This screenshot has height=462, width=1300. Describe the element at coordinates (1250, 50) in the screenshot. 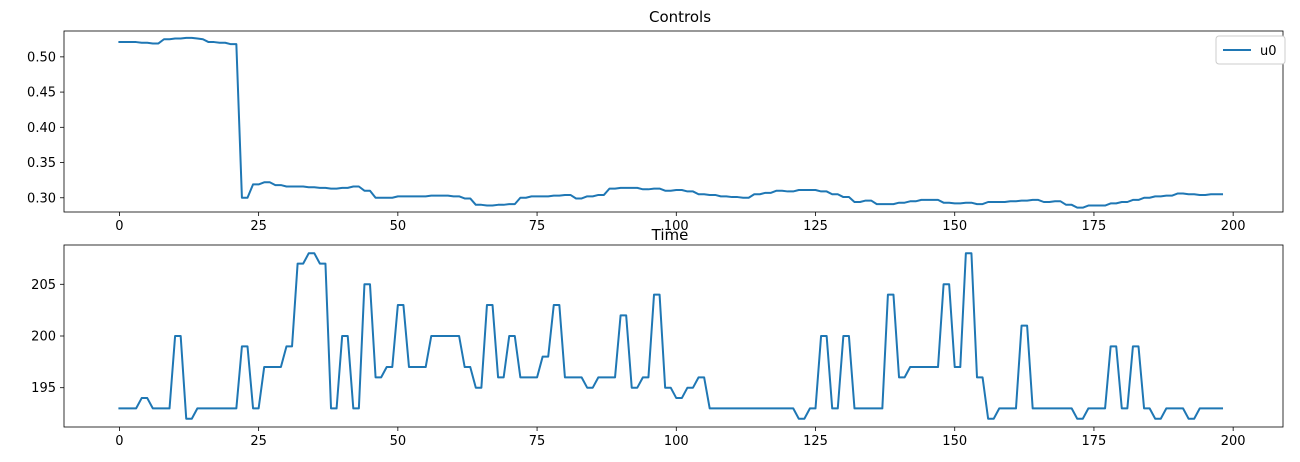

I see `controls-legend: u0` at that location.